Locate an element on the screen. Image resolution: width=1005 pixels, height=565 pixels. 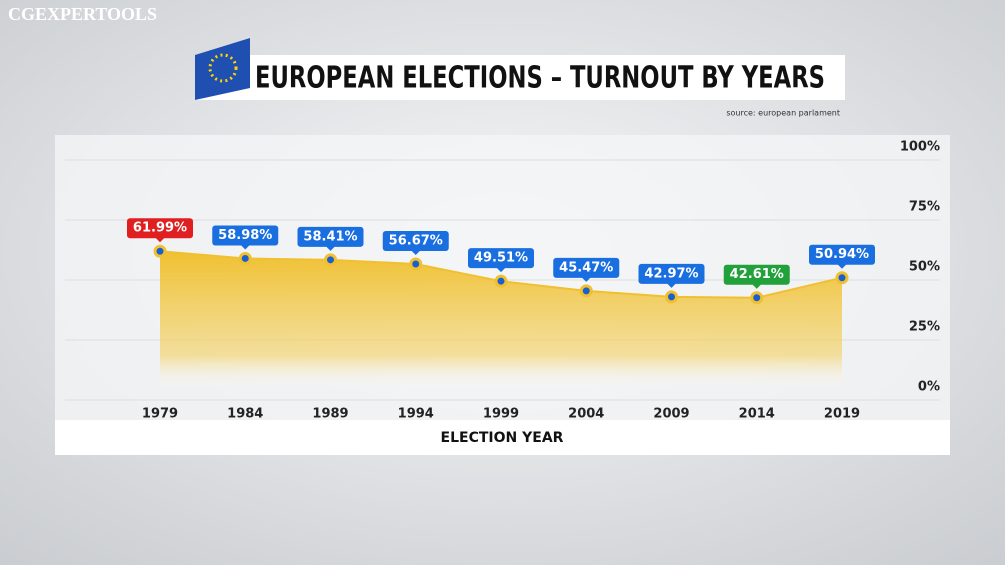
y-tick-label: 25% is located at coordinates (924, 327).